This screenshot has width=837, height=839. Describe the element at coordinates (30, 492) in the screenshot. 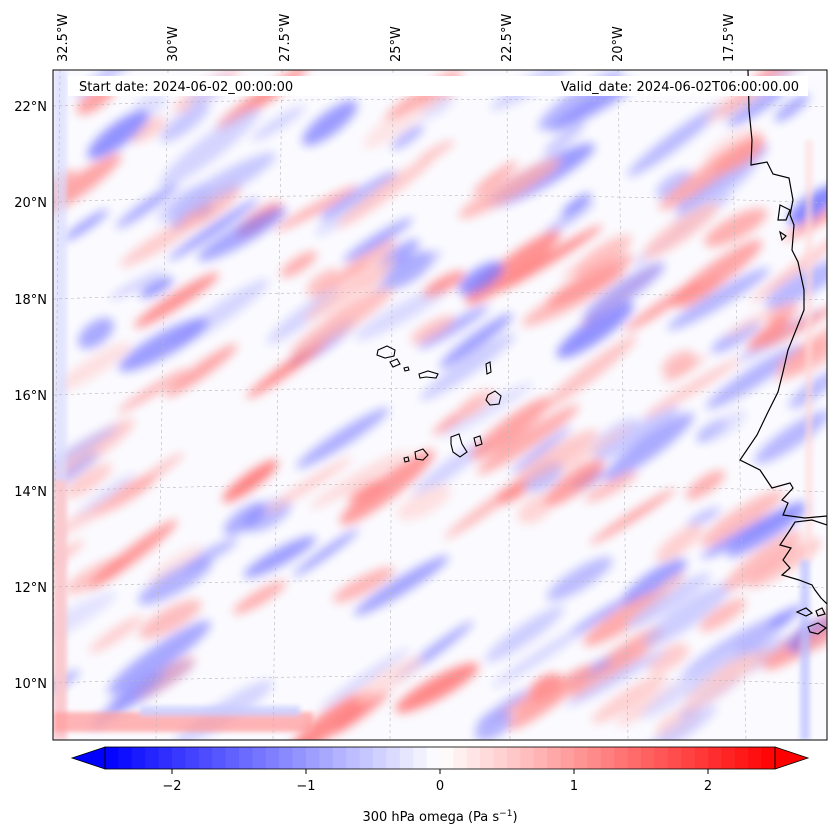

I see `lat-label: 14°N` at that location.